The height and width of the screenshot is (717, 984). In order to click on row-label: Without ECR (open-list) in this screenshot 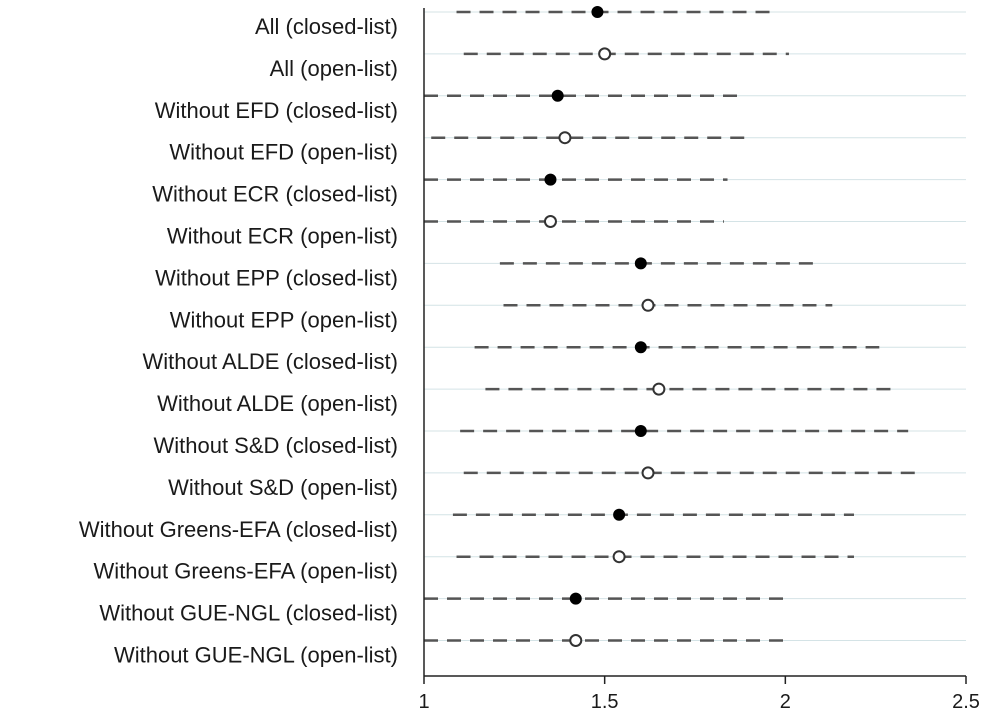, I will do `click(282, 236)`.